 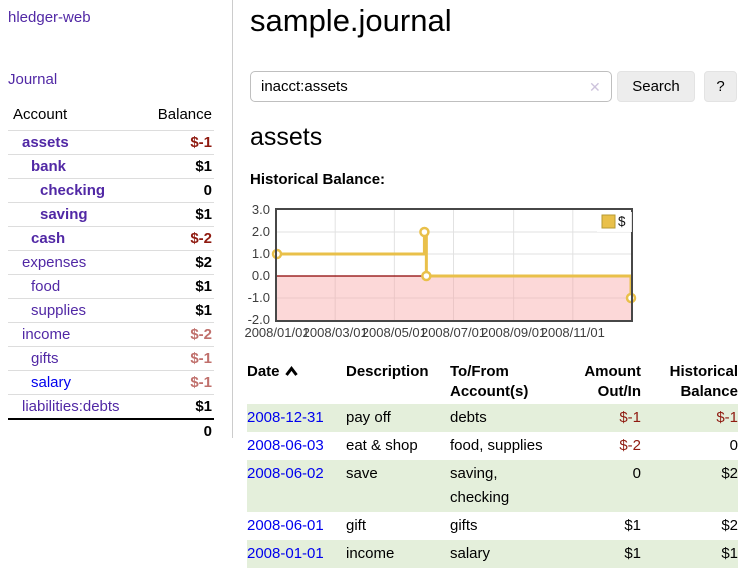 What do you see at coordinates (260, 231) in the screenshot?
I see `y-tick-label: 2.0` at bounding box center [260, 231].